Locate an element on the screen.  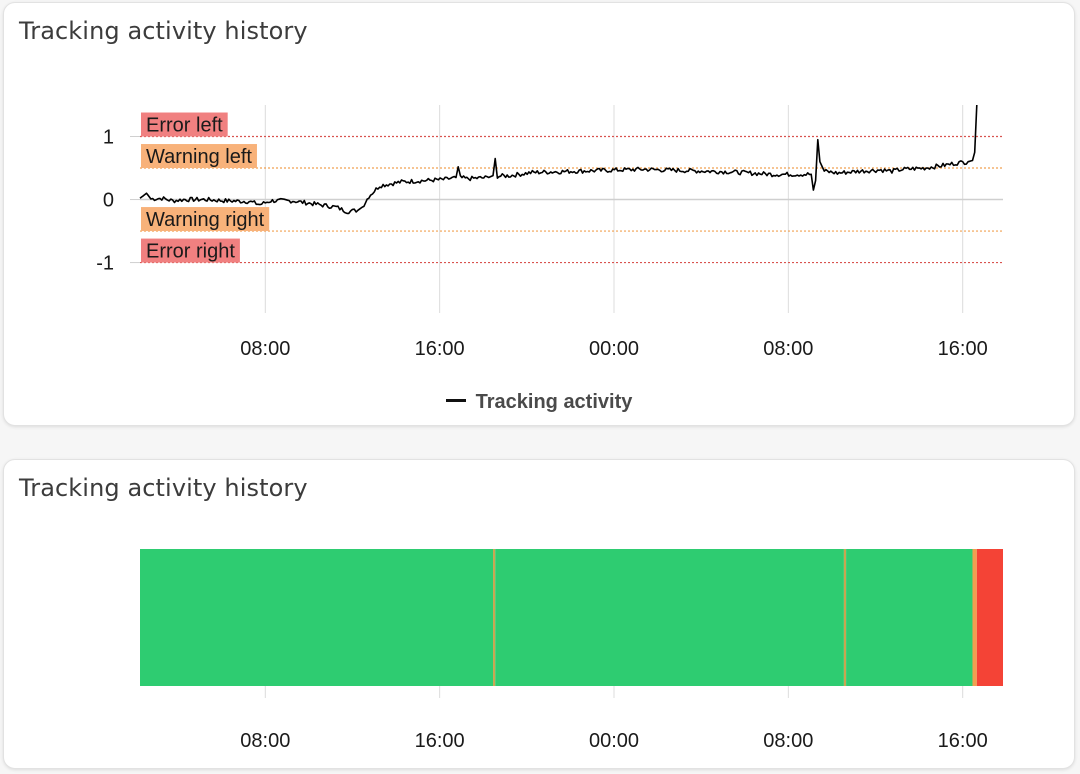
y-tick-label: 0 is located at coordinates (108, 201).